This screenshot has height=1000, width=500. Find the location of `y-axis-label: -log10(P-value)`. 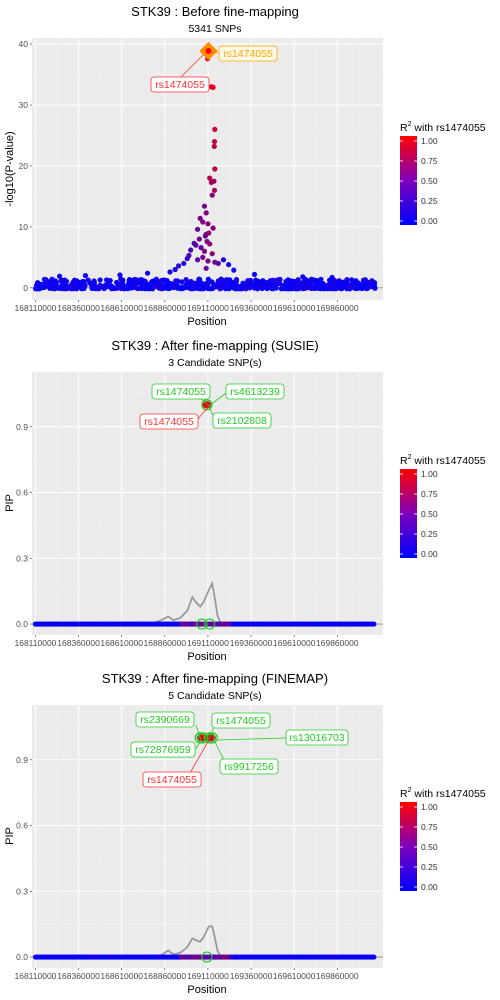

y-axis-label: -log10(P-value) is located at coordinates (10, 168).